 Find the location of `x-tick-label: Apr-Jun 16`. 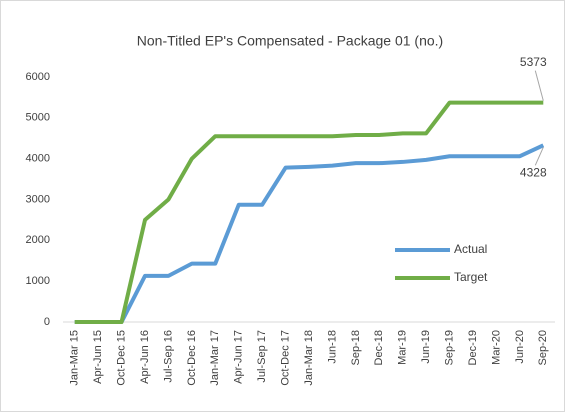

x-tick-label: Apr-Jun 16 is located at coordinates (145, 357).